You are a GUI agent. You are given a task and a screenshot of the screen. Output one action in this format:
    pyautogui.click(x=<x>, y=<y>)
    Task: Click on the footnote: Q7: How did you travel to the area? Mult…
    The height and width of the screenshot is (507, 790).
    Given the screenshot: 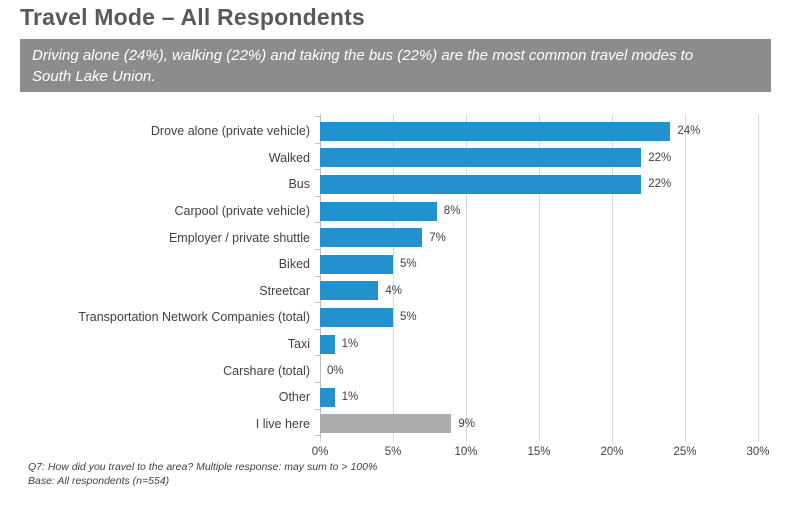 What is the action you would take?
    pyautogui.click(x=202, y=474)
    